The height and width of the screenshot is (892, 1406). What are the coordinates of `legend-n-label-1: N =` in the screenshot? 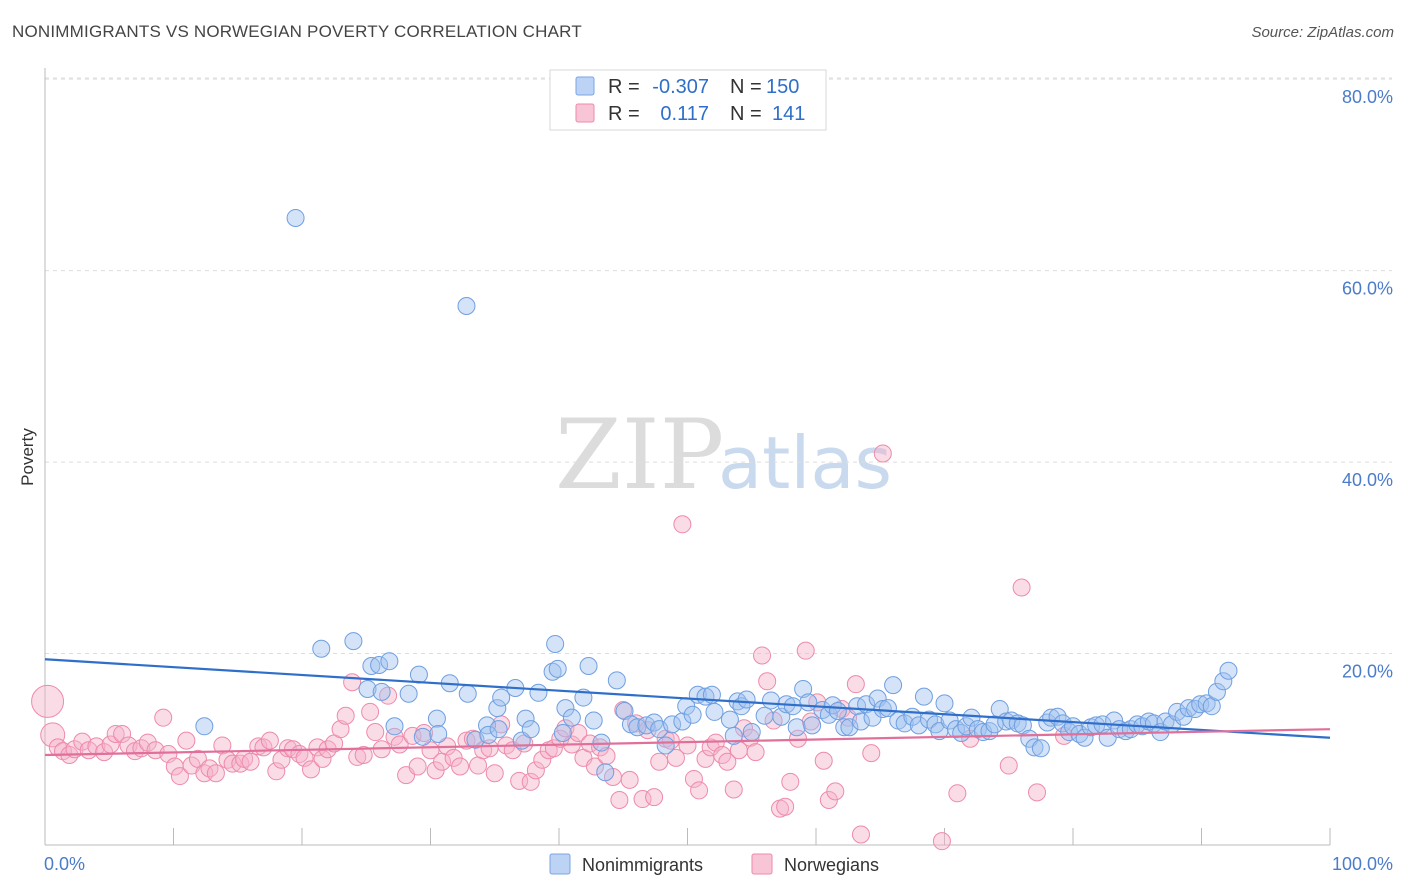 It's located at (746, 114).